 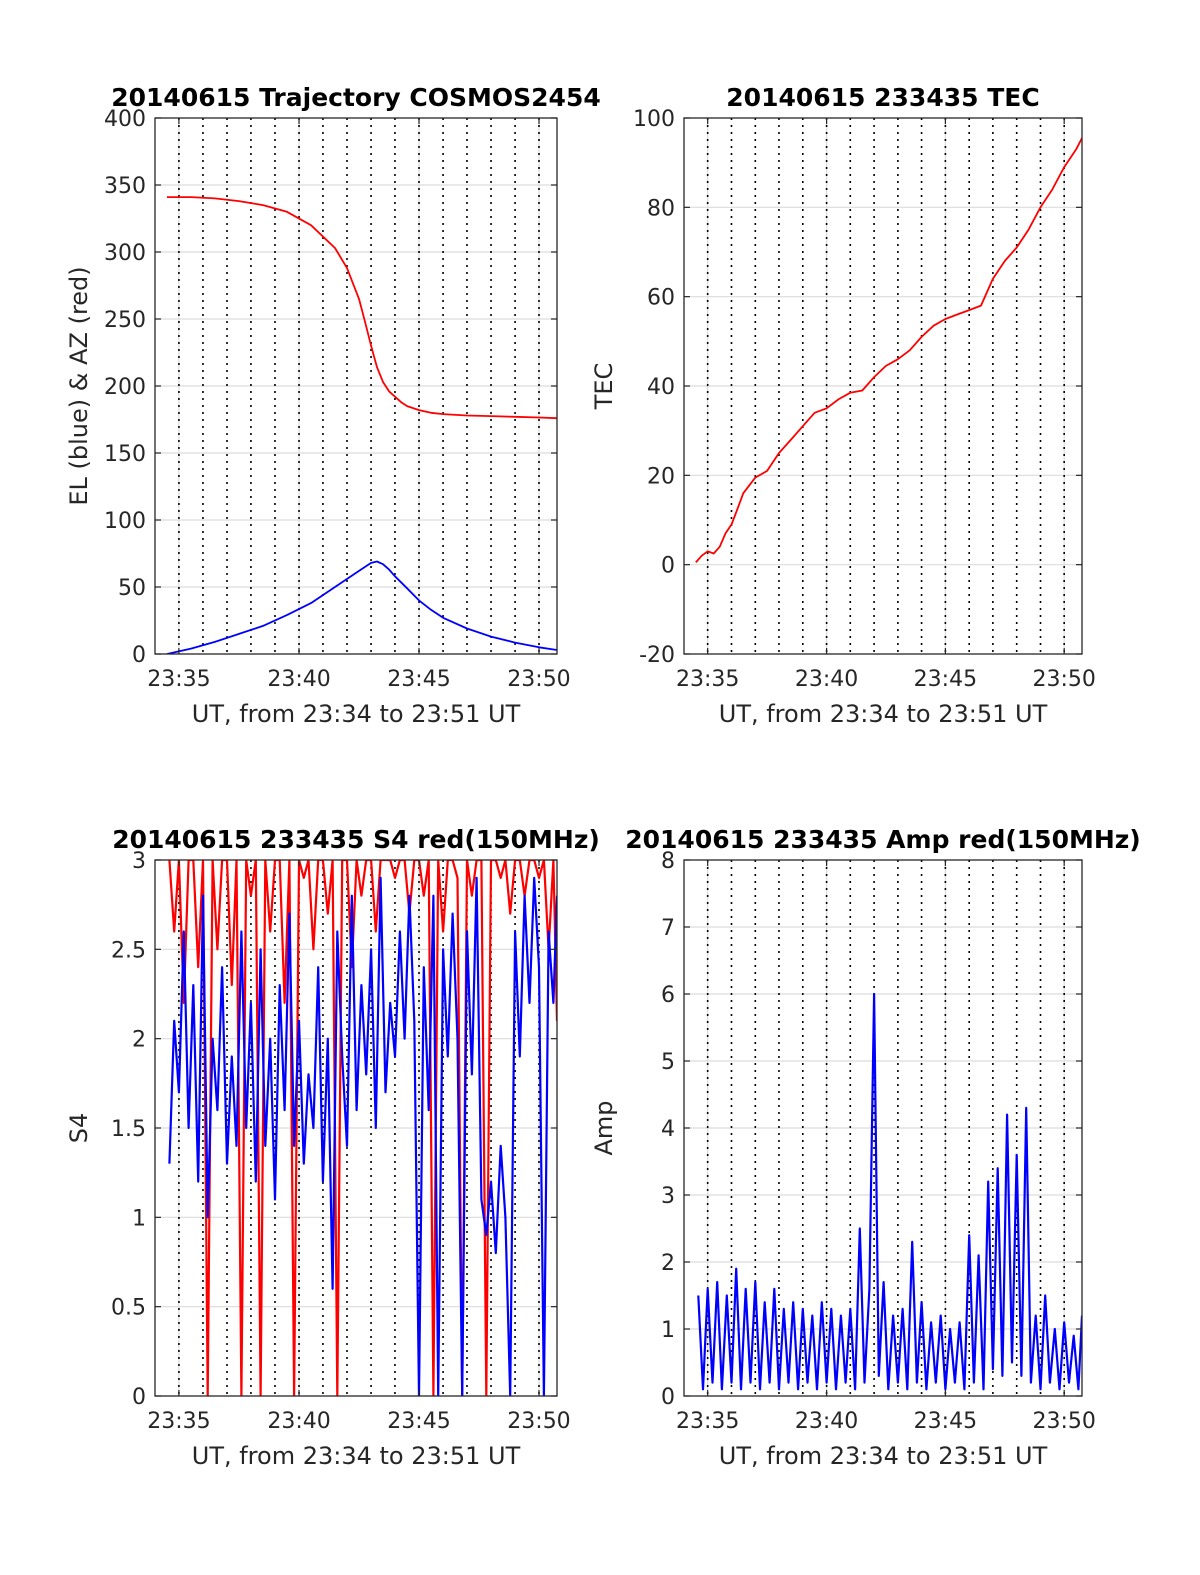 I want to click on y-tick-label: 400, so click(x=125, y=119).